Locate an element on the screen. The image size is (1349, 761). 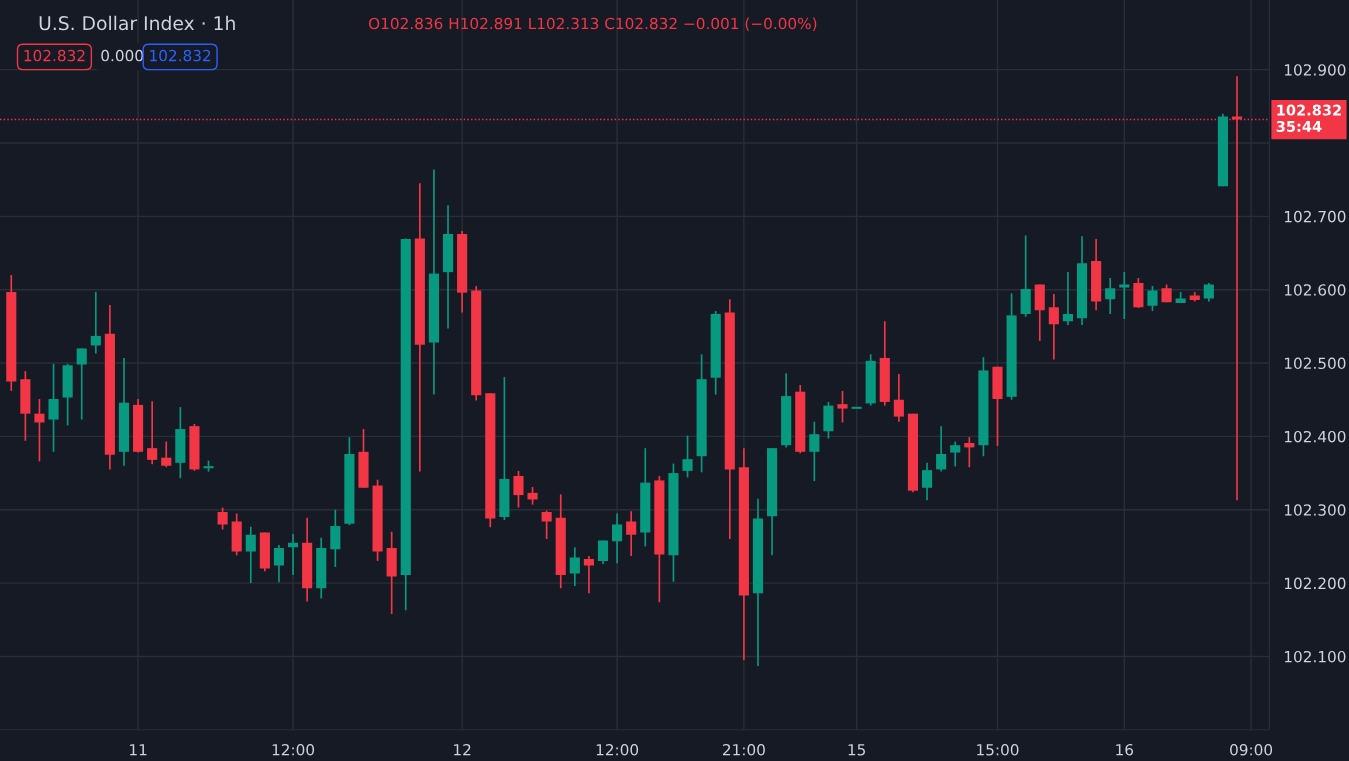
x-tick-label: 09:00 is located at coordinates (1251, 749).